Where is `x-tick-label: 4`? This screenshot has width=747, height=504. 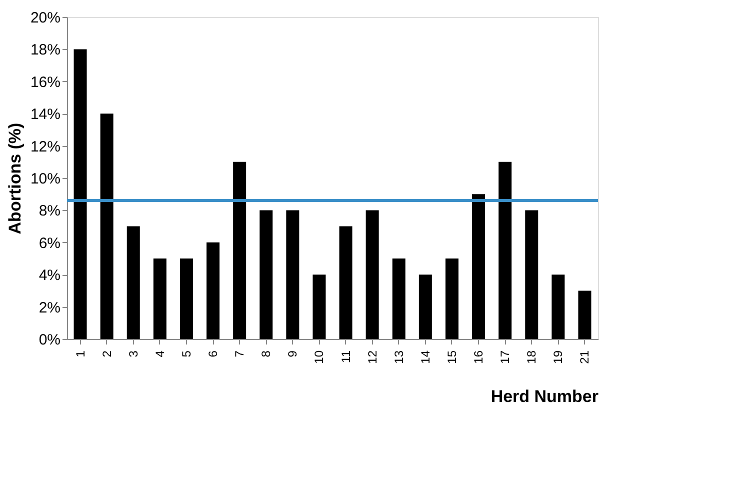 x-tick-label: 4 is located at coordinates (159, 354).